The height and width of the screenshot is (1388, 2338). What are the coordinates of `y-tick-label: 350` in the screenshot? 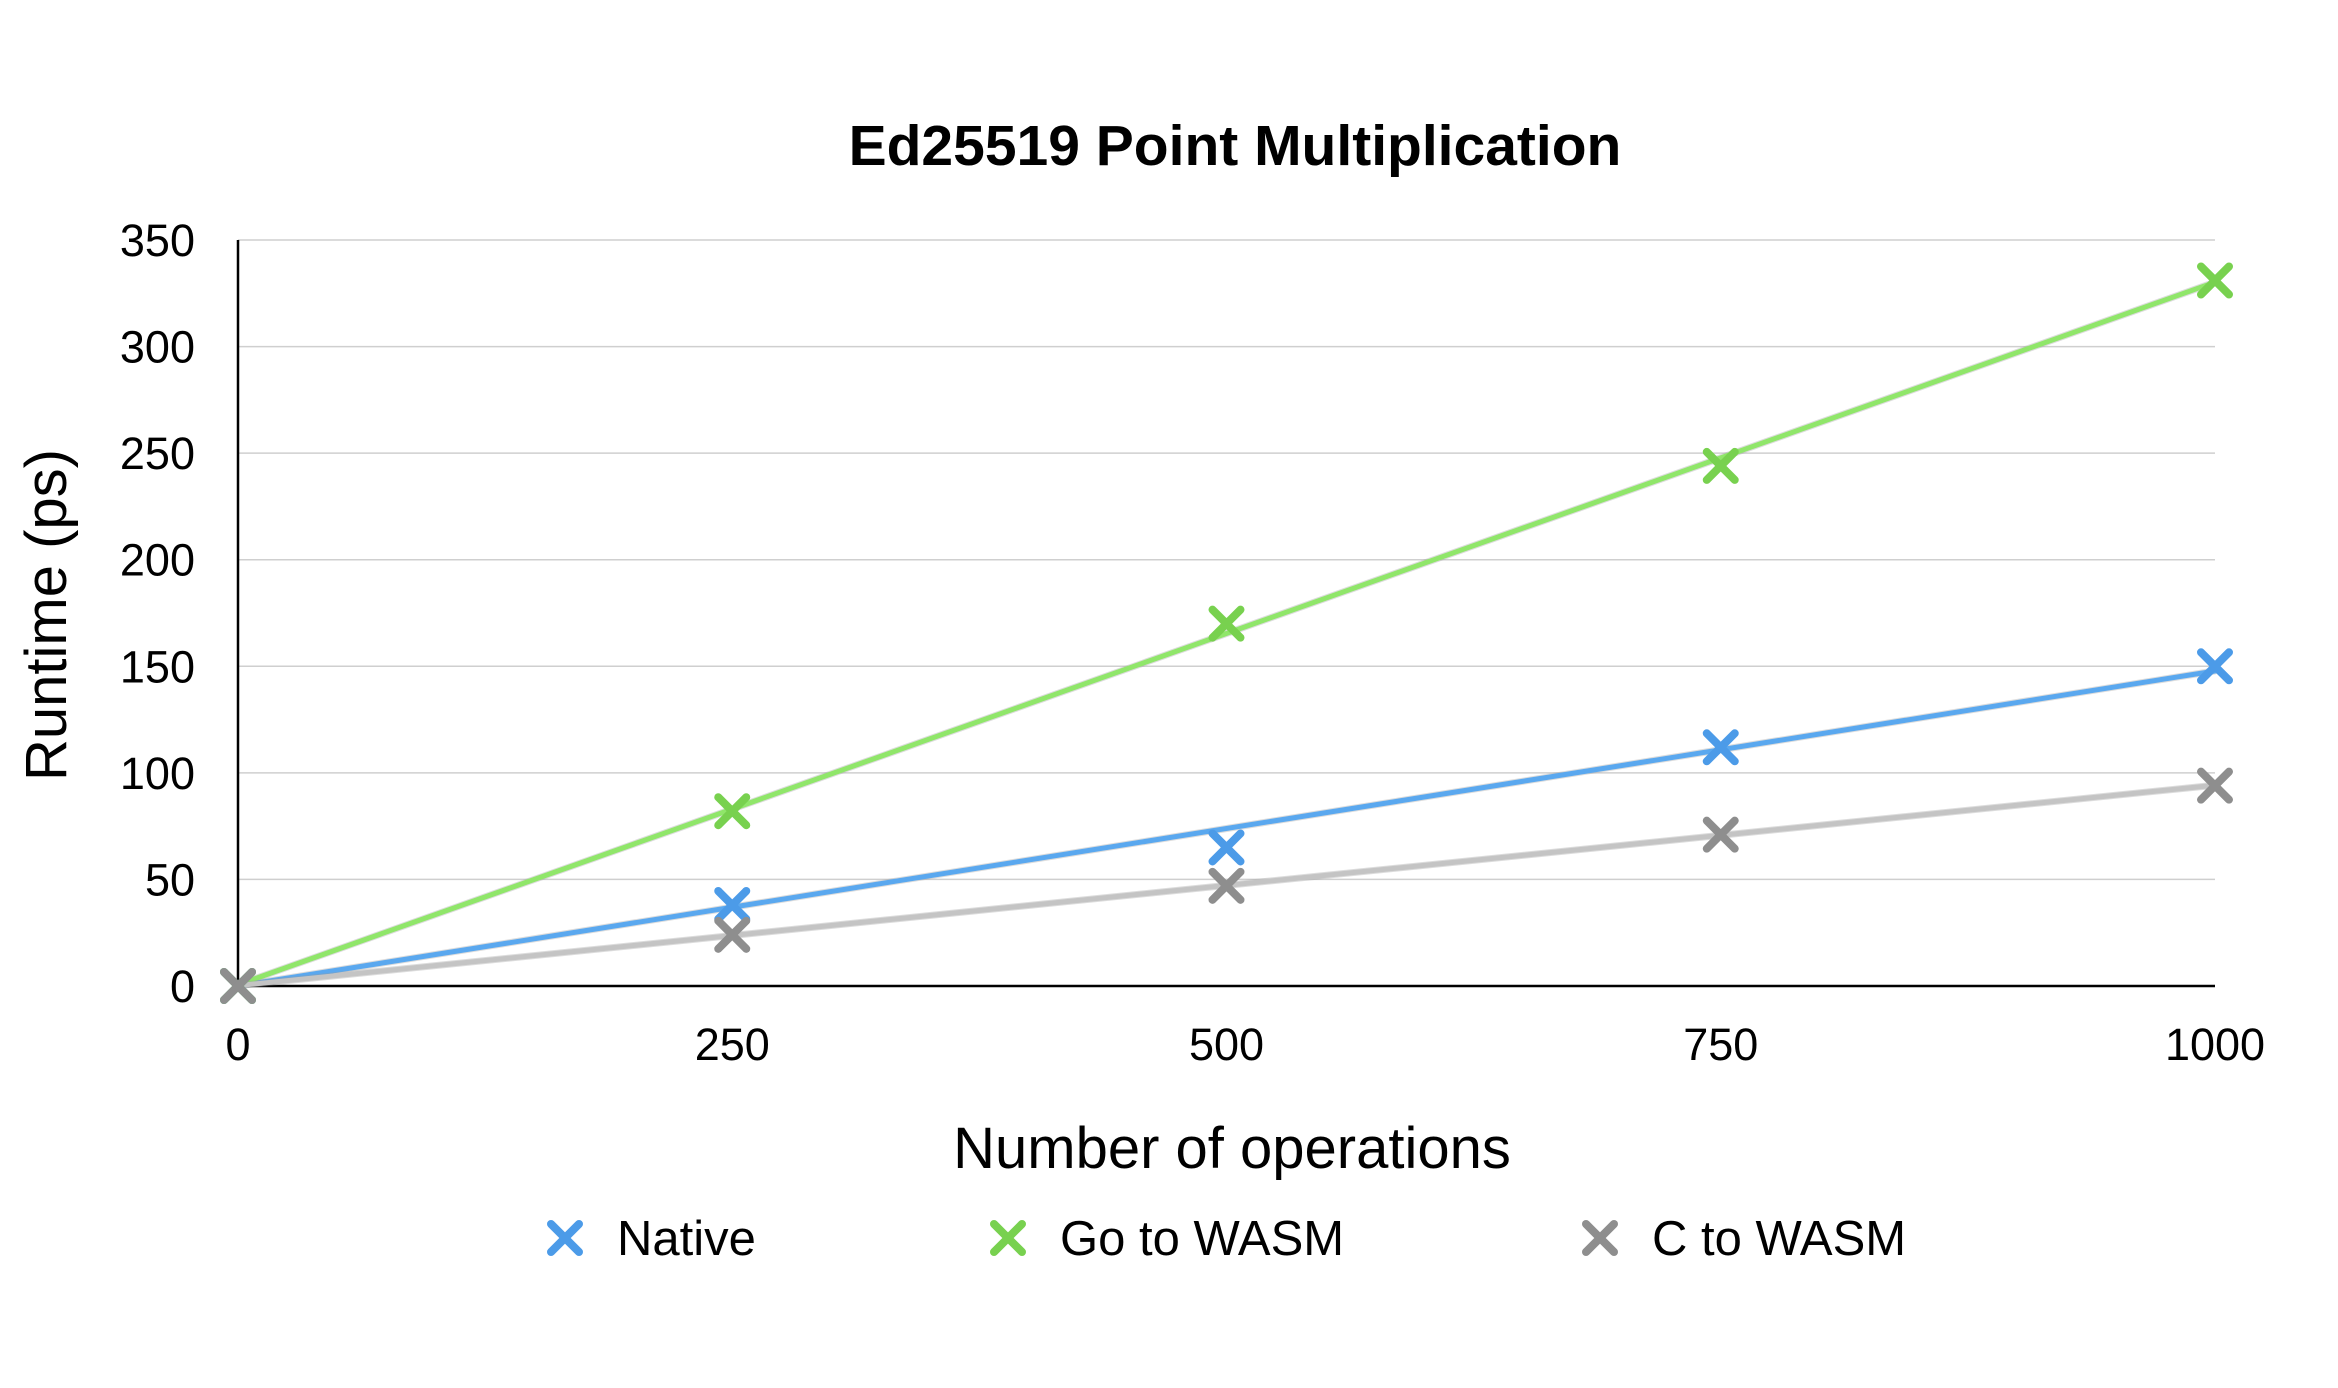 It's located at (157, 240).